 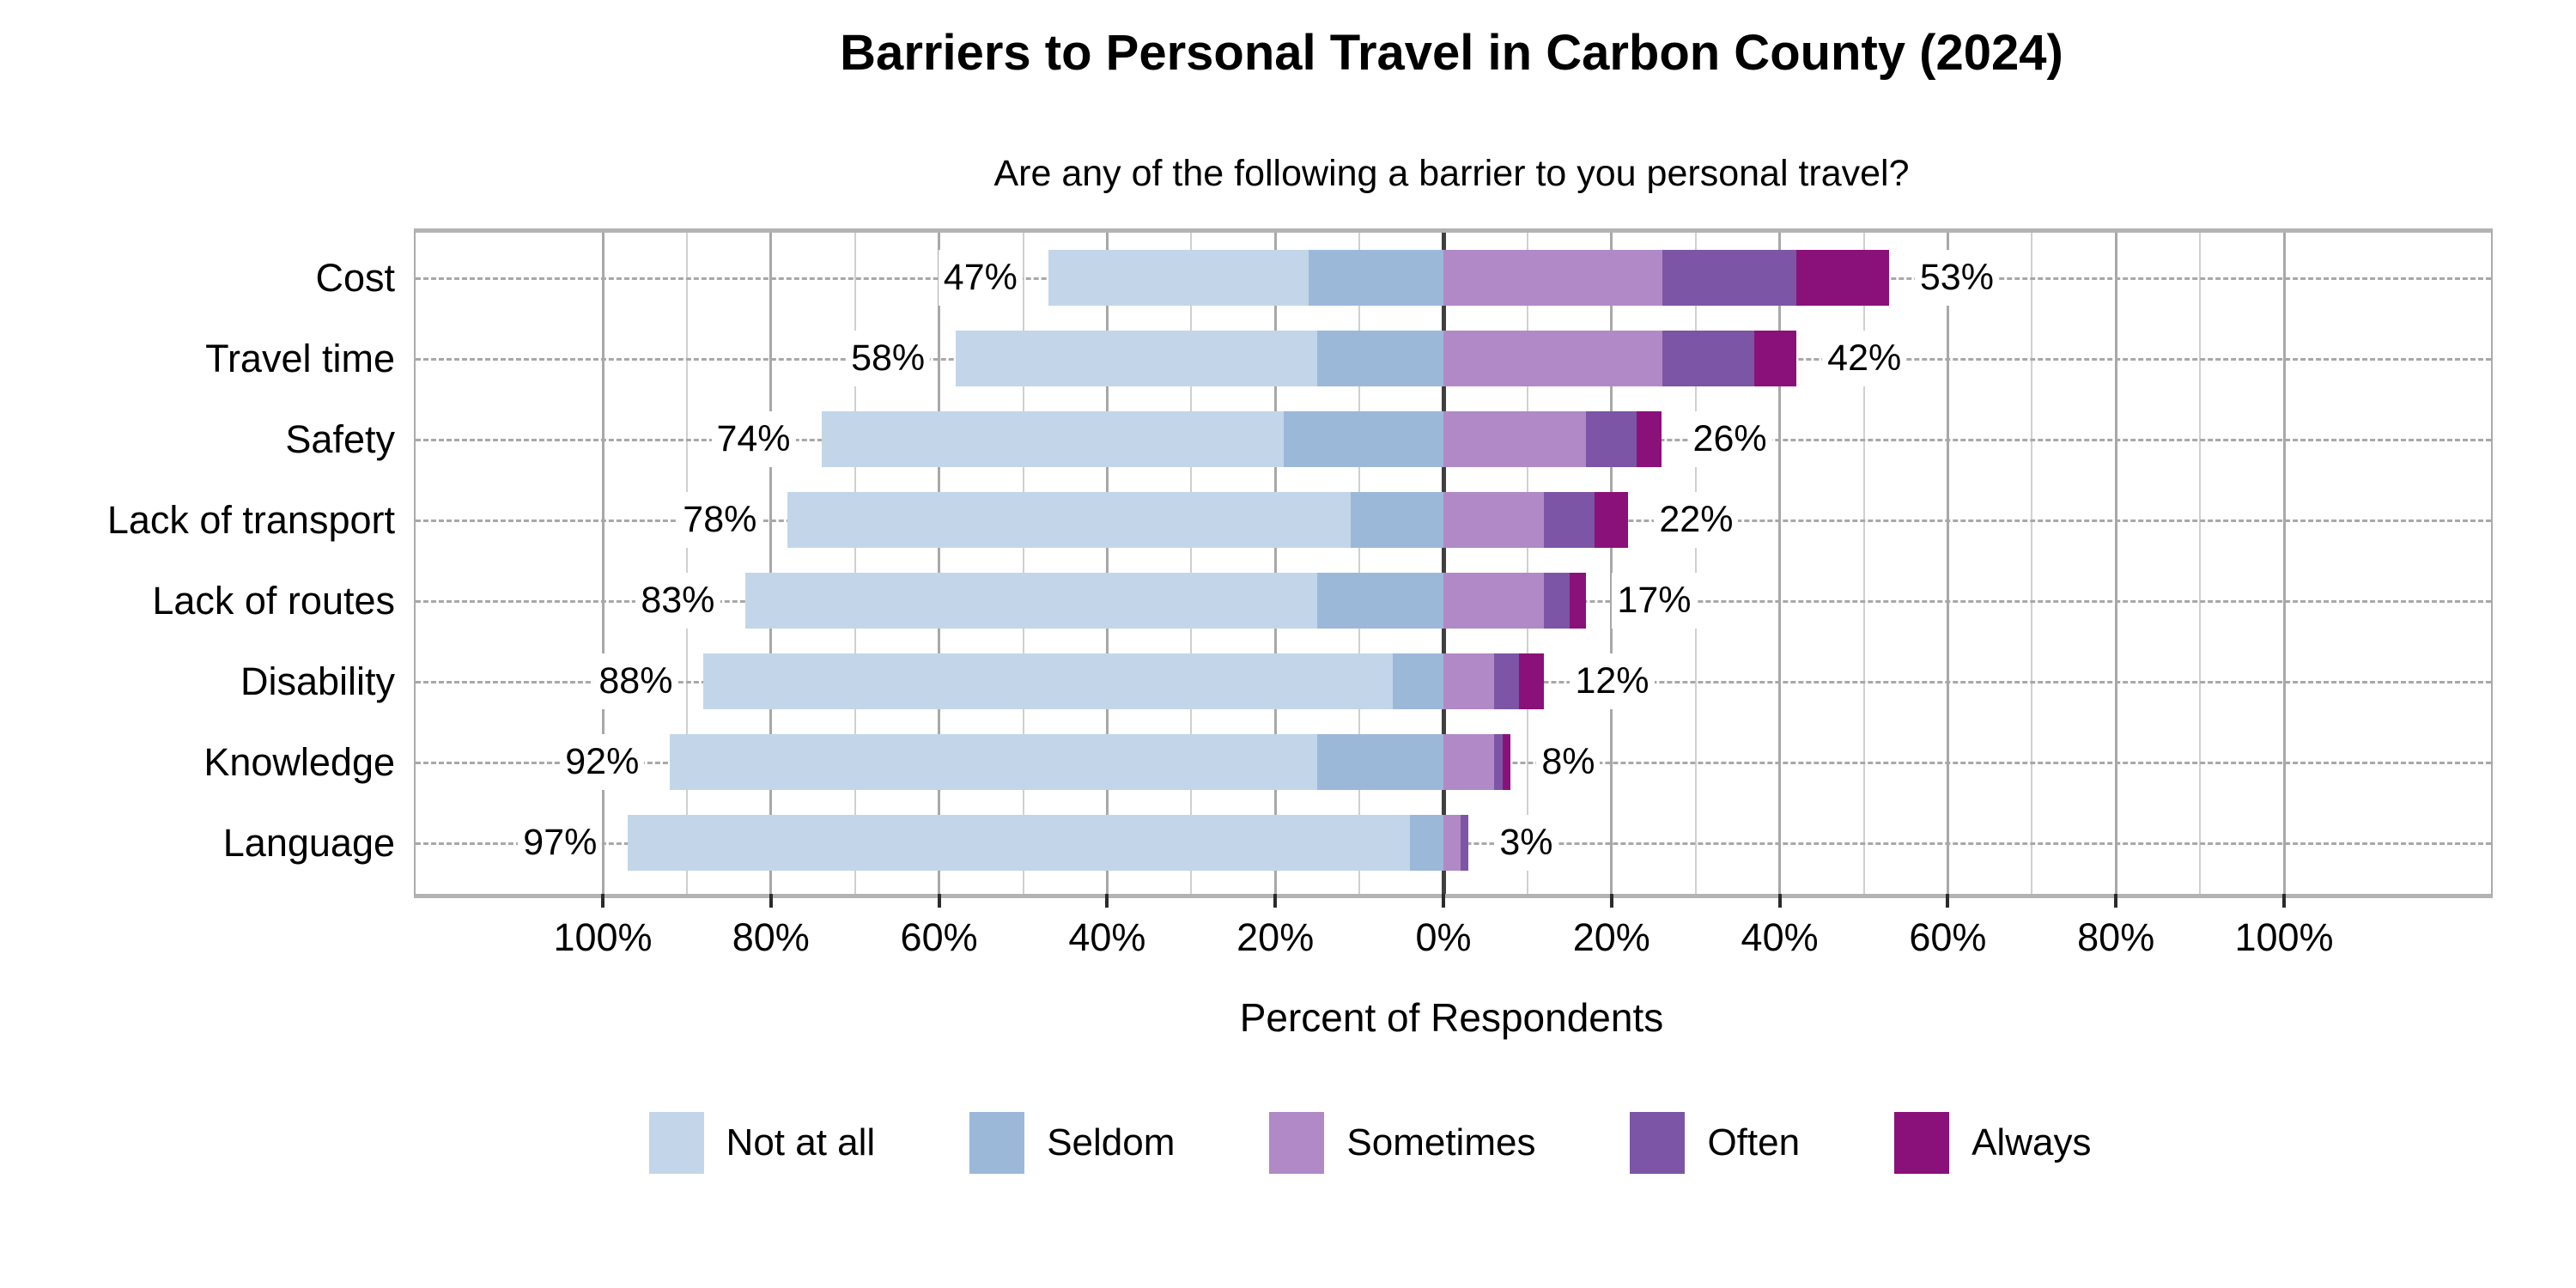 I want to click on legend-label: Always, so click(x=2032, y=1142).